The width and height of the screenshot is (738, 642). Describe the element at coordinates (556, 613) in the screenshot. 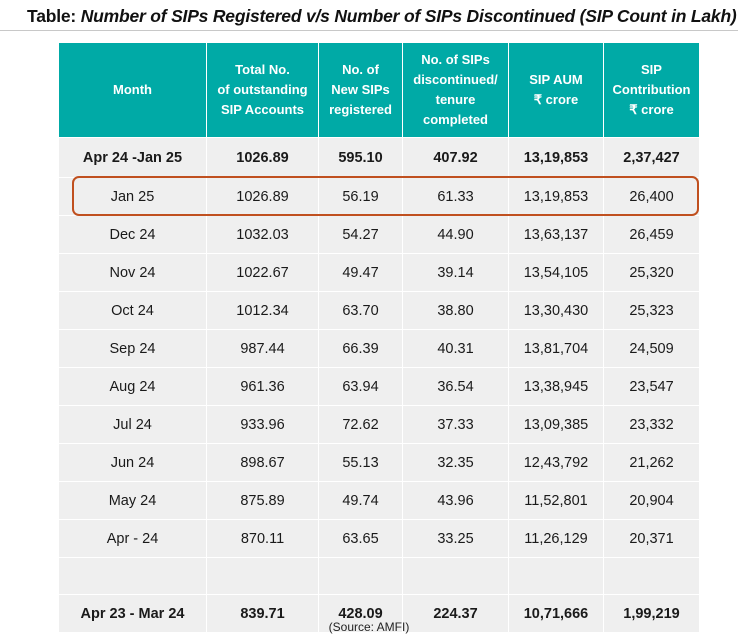

I see `table-cell: 10,71,666` at that location.